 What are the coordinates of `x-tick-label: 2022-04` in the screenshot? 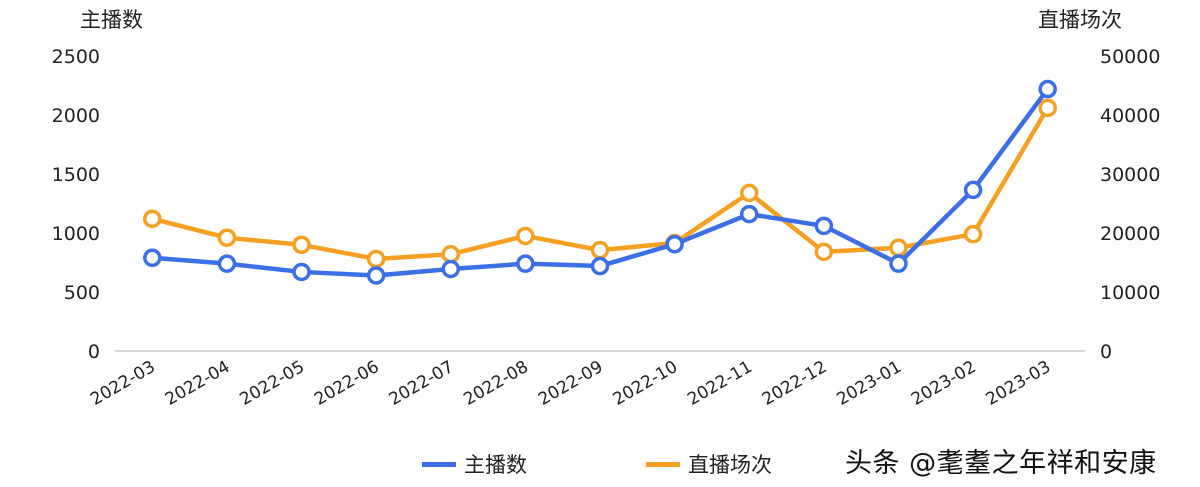 It's located at (198, 383).